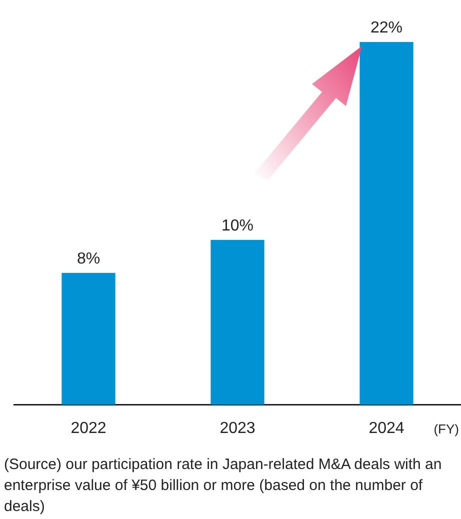 The width and height of the screenshot is (461, 519). What do you see at coordinates (238, 428) in the screenshot?
I see `x-tick-label: 2023` at bounding box center [238, 428].